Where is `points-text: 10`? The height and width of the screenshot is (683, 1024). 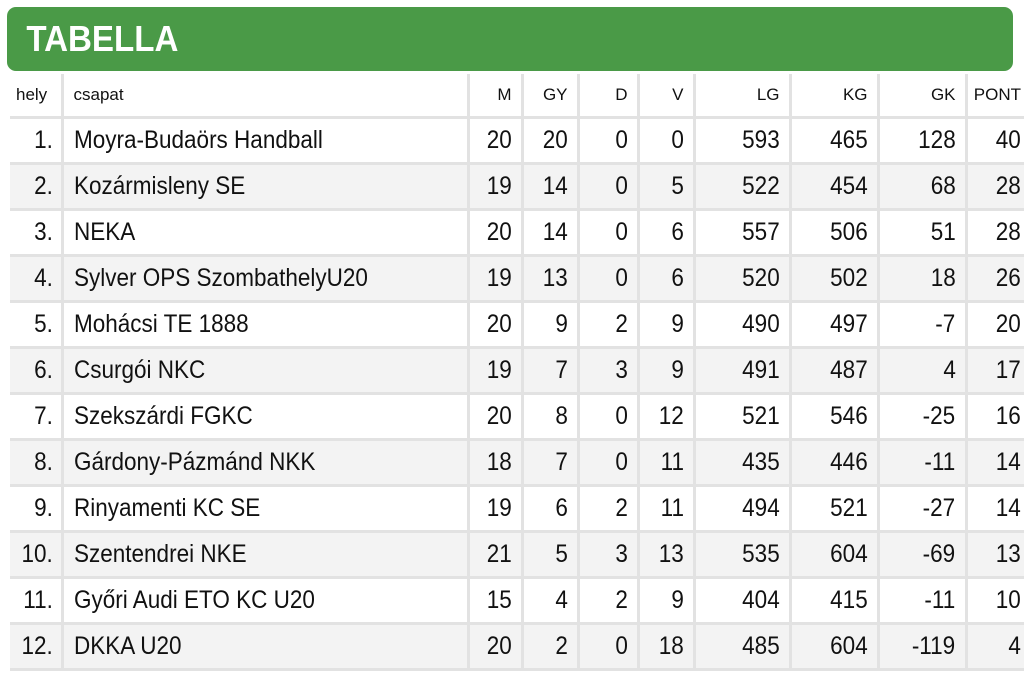 points-text: 10 is located at coordinates (1008, 600).